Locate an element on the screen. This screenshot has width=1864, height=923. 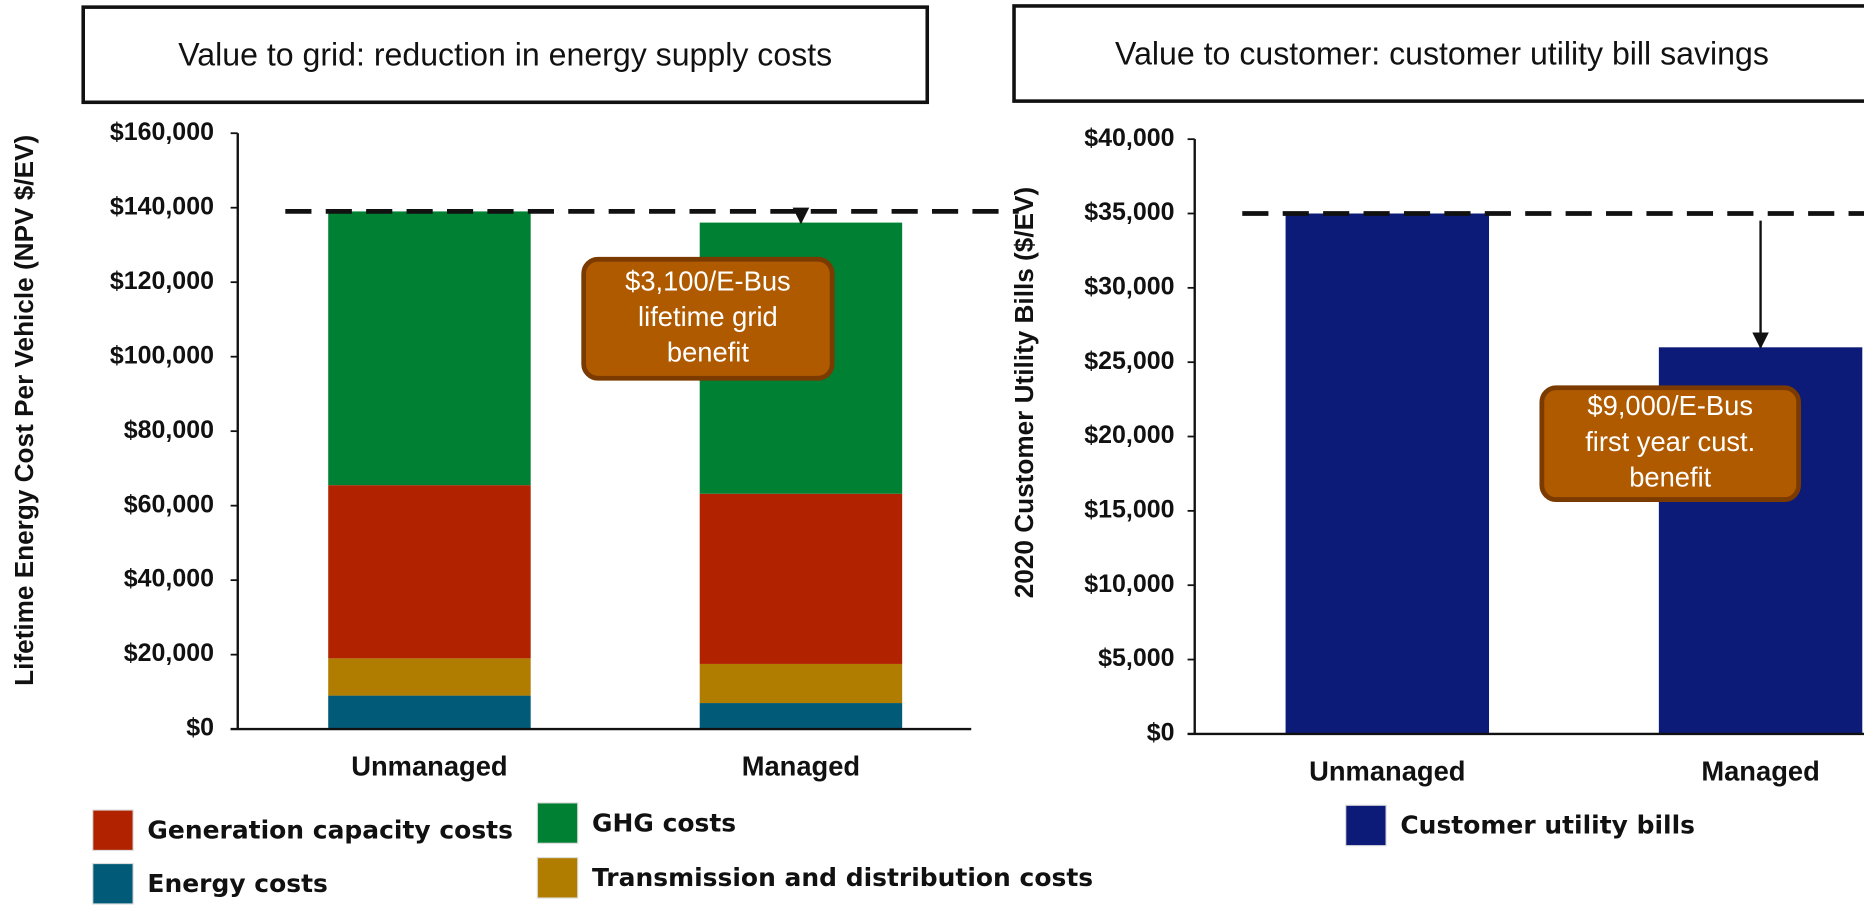
y-tick-label: $120,000 is located at coordinates (162, 281).